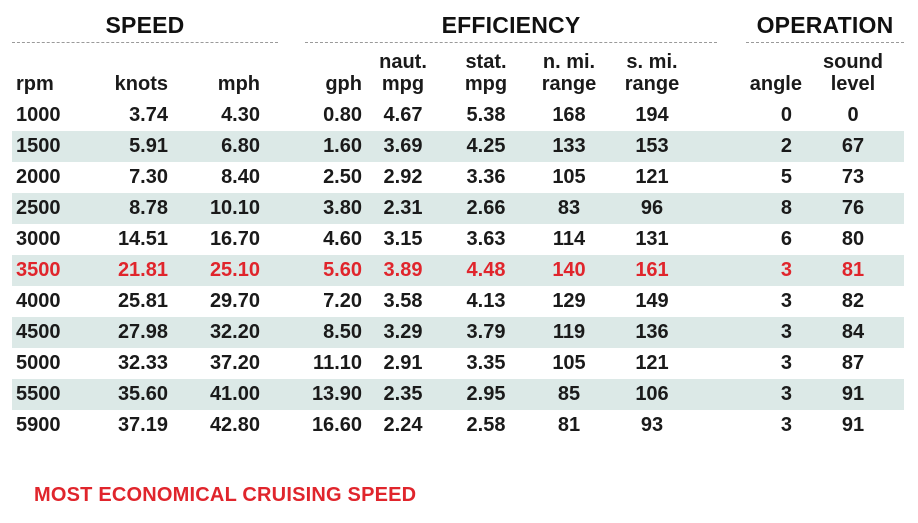 The image size is (918, 523). I want to click on cell-smi-range: 136, so click(652, 332).